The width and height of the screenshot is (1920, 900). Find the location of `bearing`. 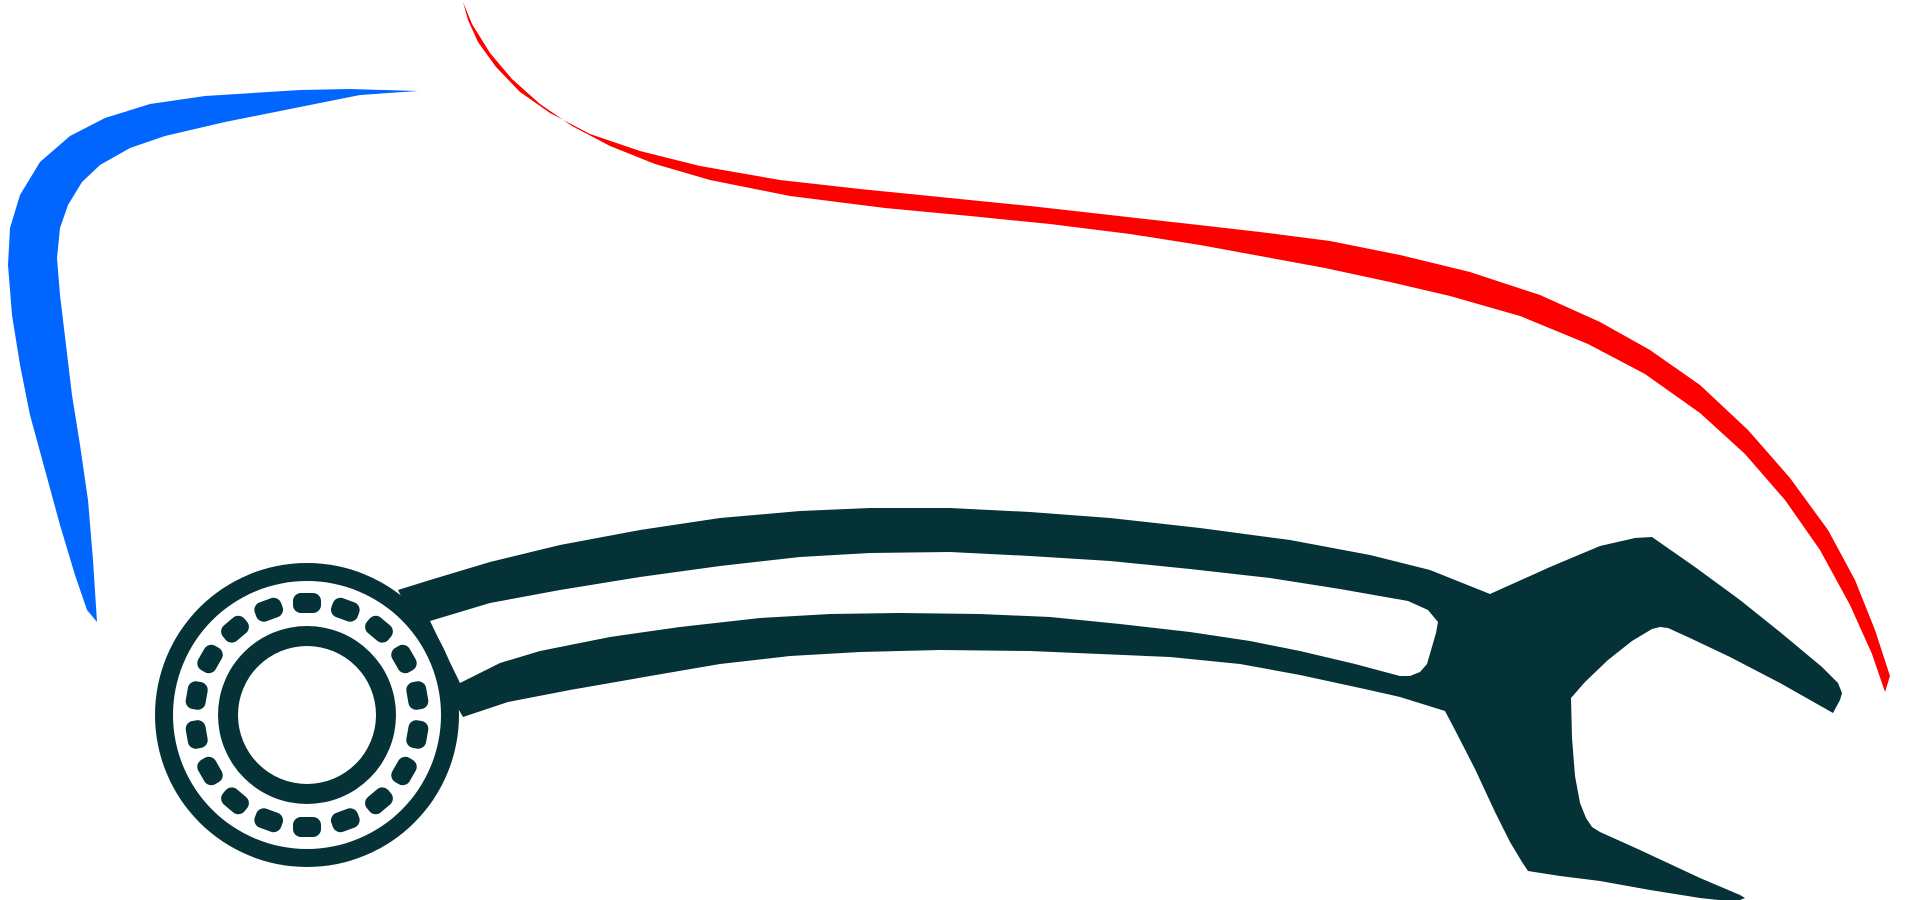

bearing is located at coordinates (307, 715).